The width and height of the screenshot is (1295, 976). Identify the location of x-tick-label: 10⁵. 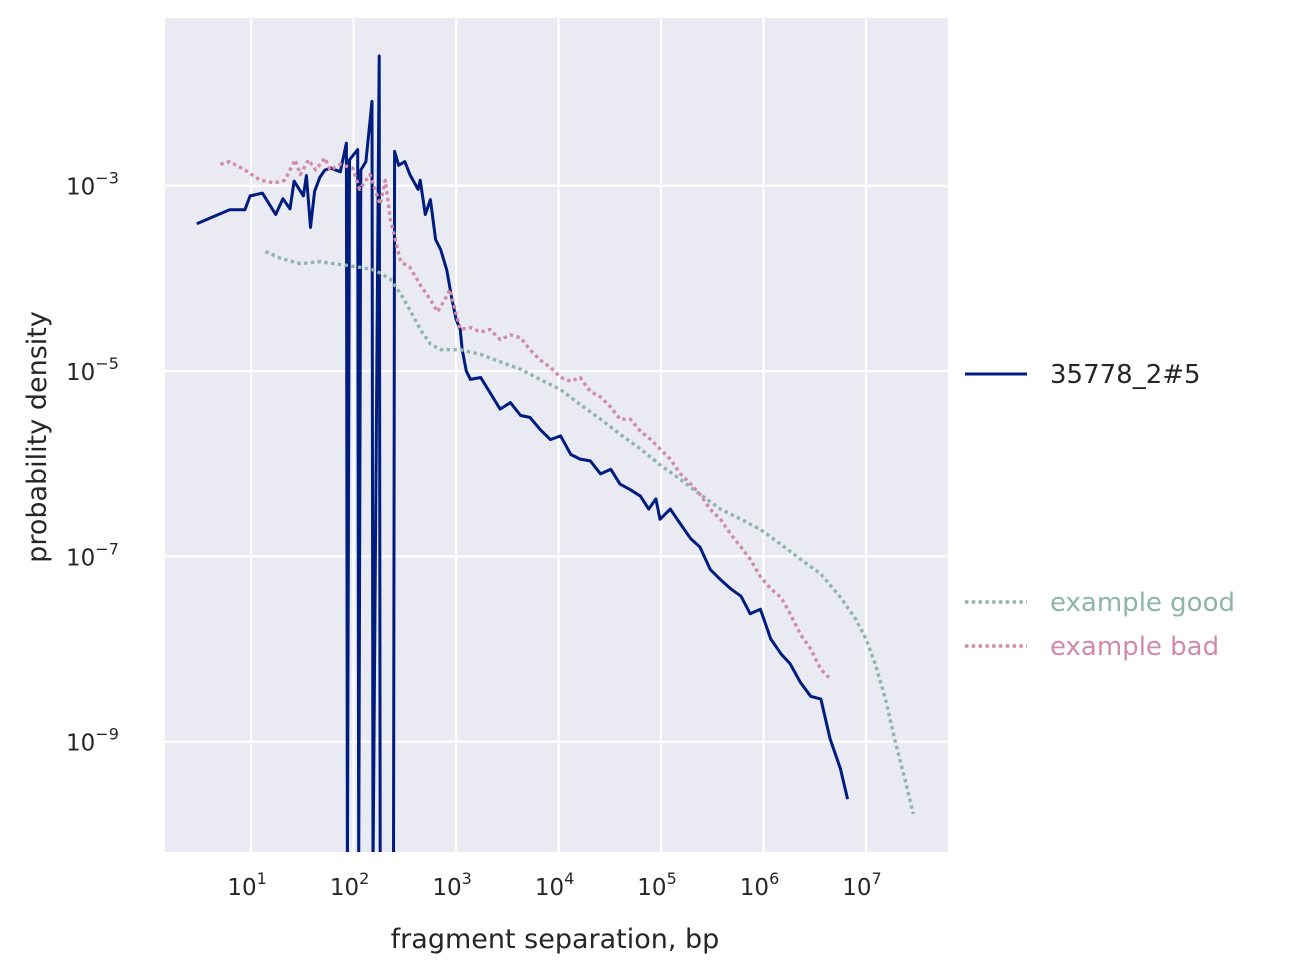
(656, 885).